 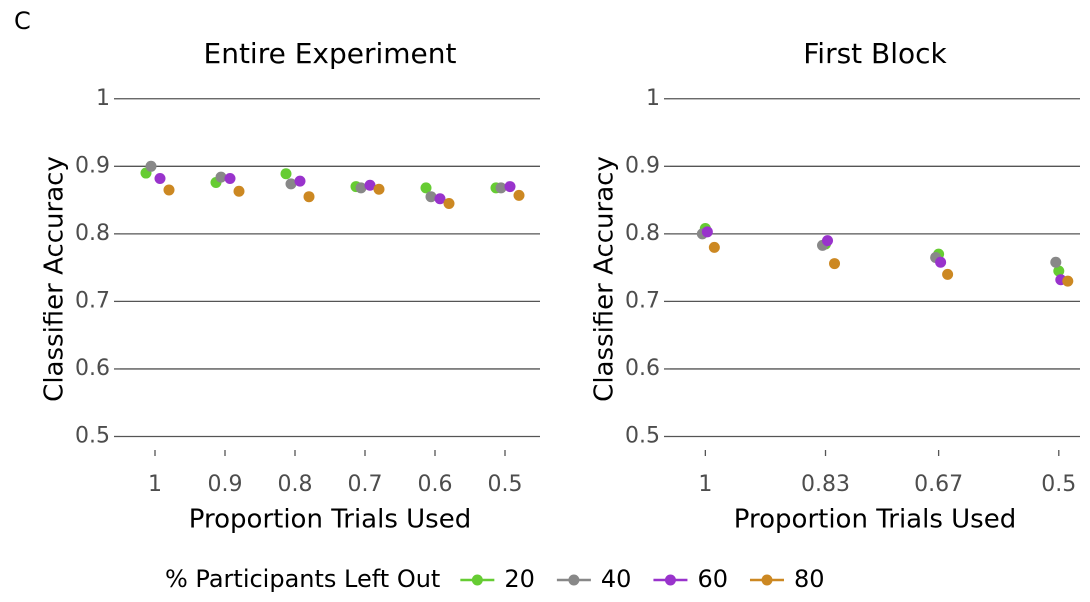 What do you see at coordinates (435, 484) in the screenshot?
I see `x-tick-label: 0.6` at bounding box center [435, 484].